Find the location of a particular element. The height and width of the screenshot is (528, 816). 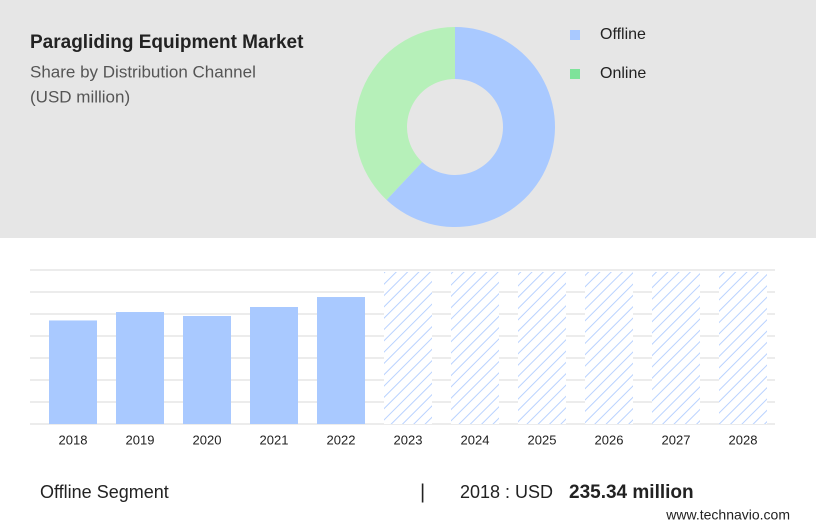

segment-label: Offline Segment is located at coordinates (104, 492).